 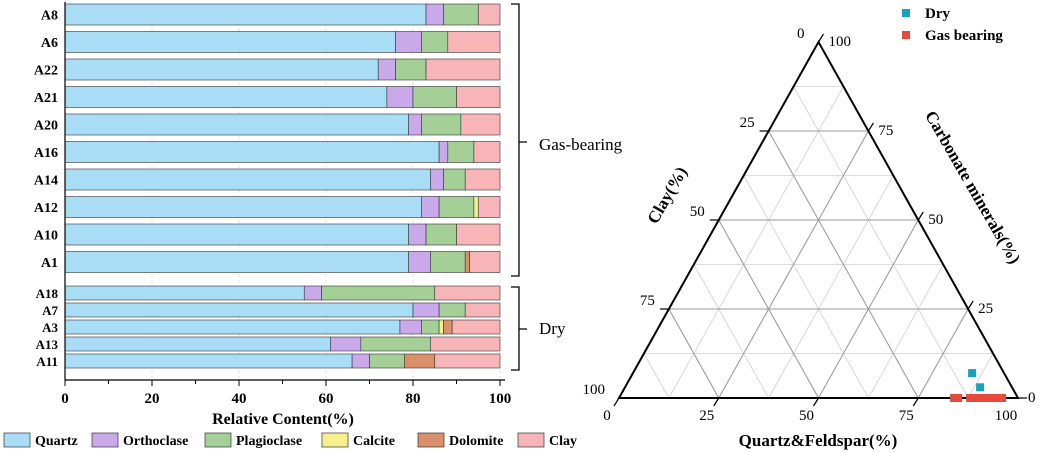 What do you see at coordinates (476, 327) in the screenshot?
I see `bar-a3-clay` at bounding box center [476, 327].